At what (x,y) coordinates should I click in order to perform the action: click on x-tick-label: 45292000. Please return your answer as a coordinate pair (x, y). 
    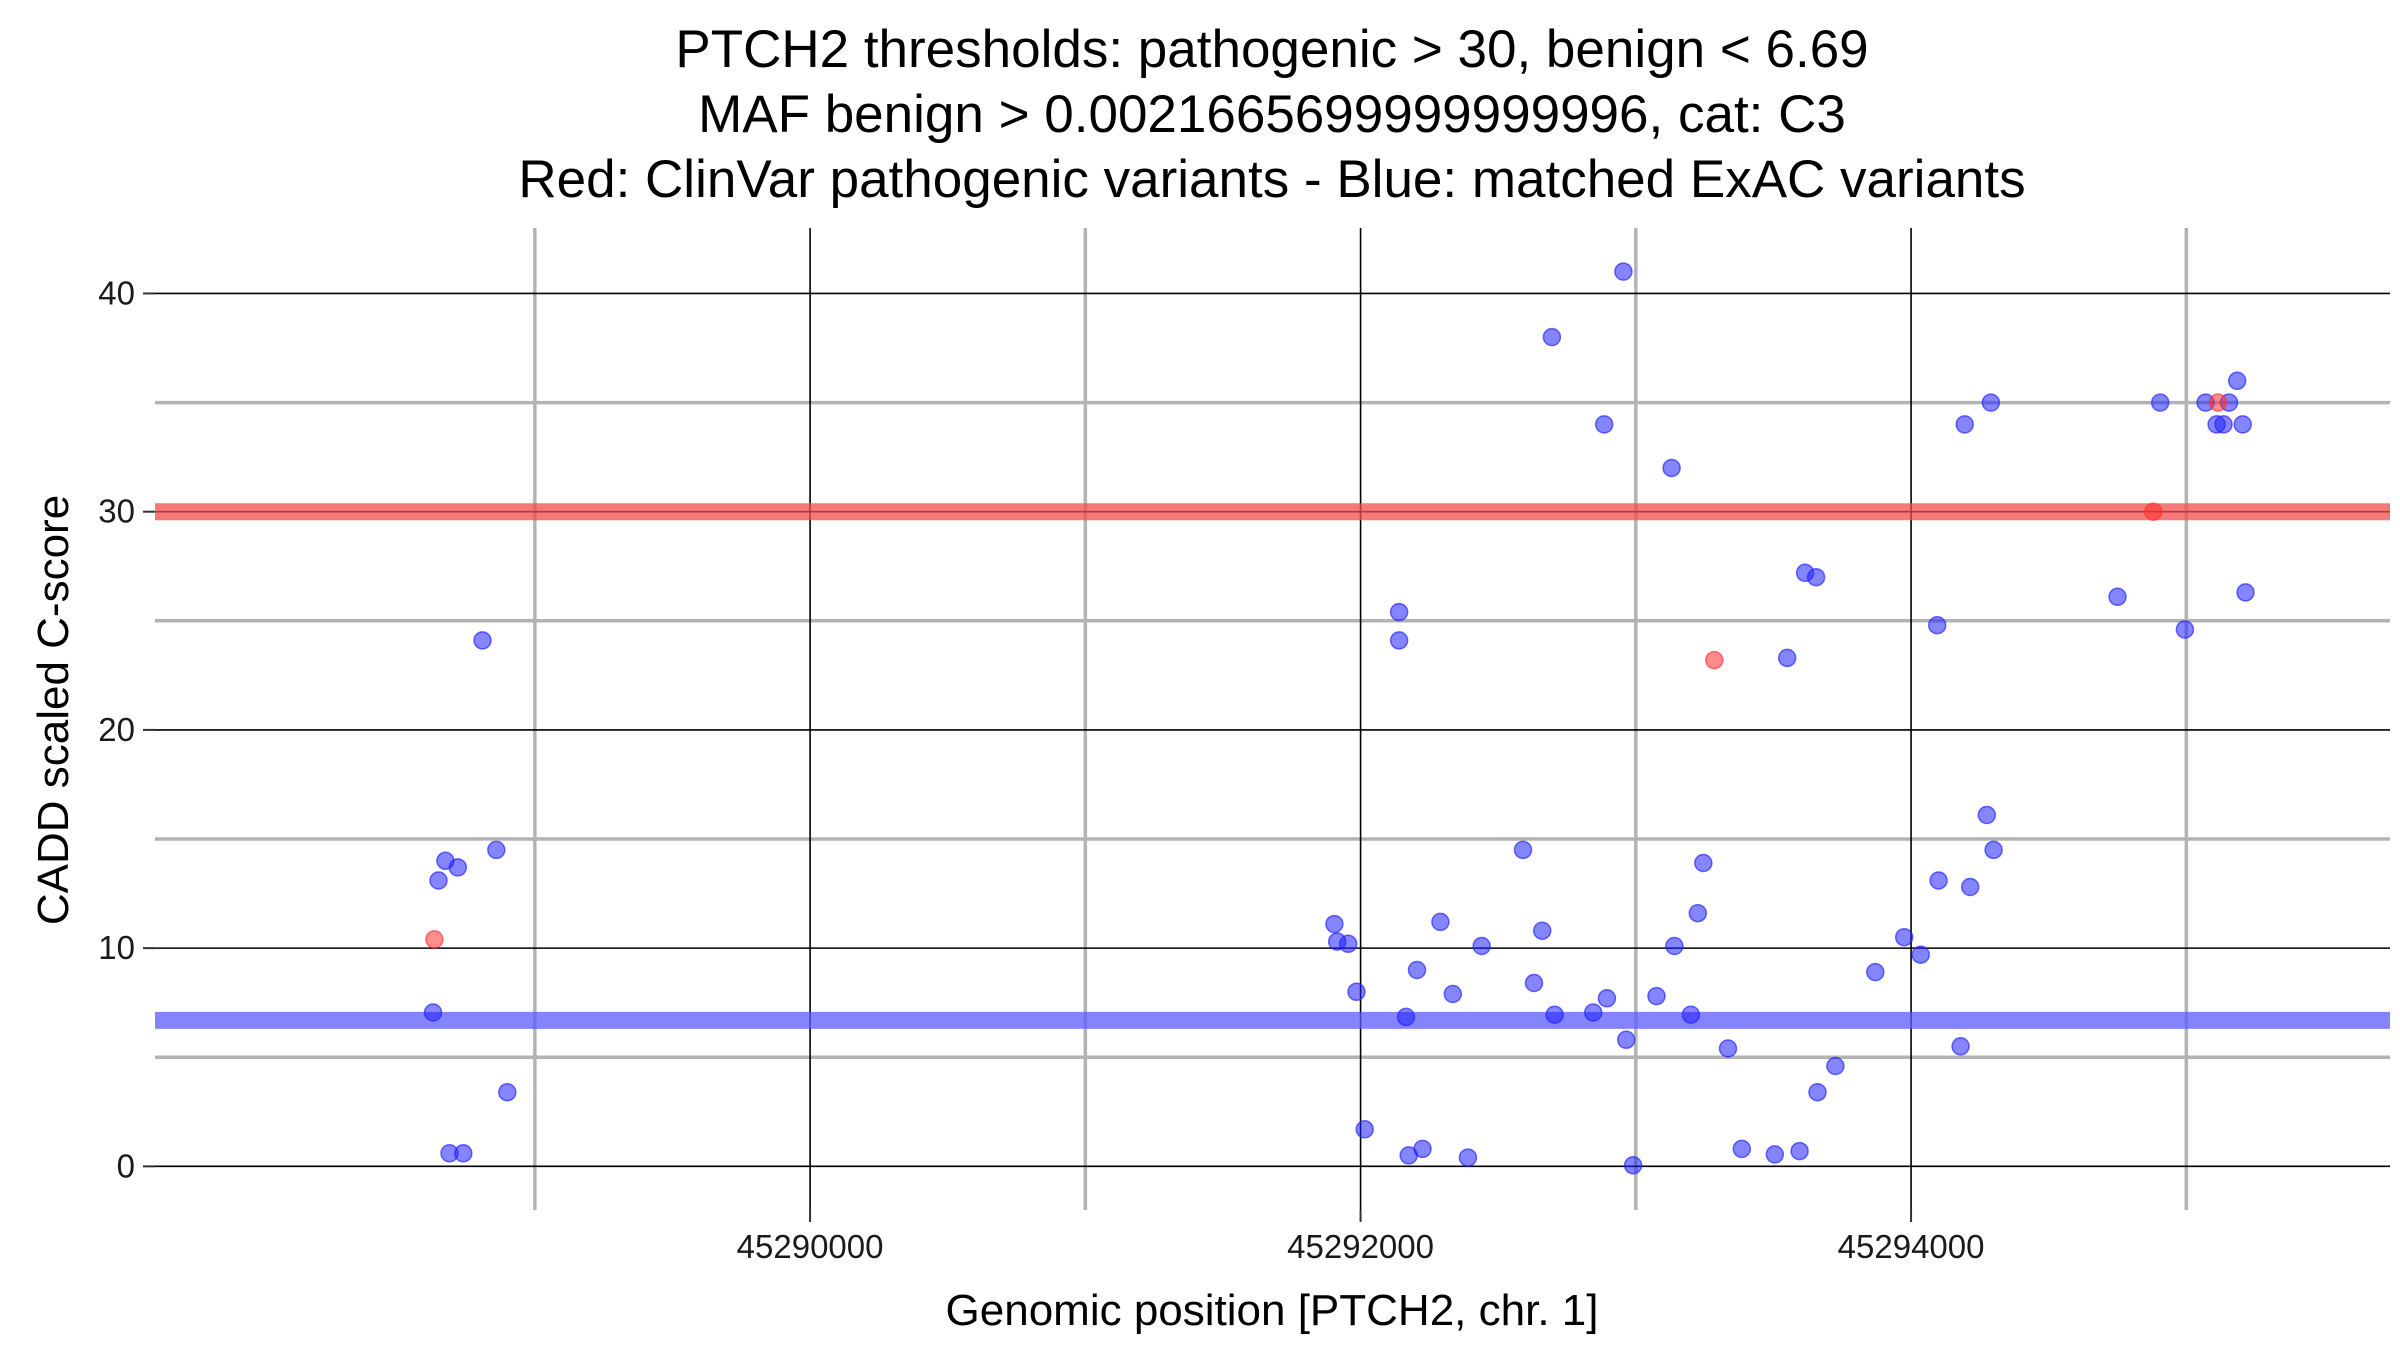
    Looking at the image, I should click on (1360, 1246).